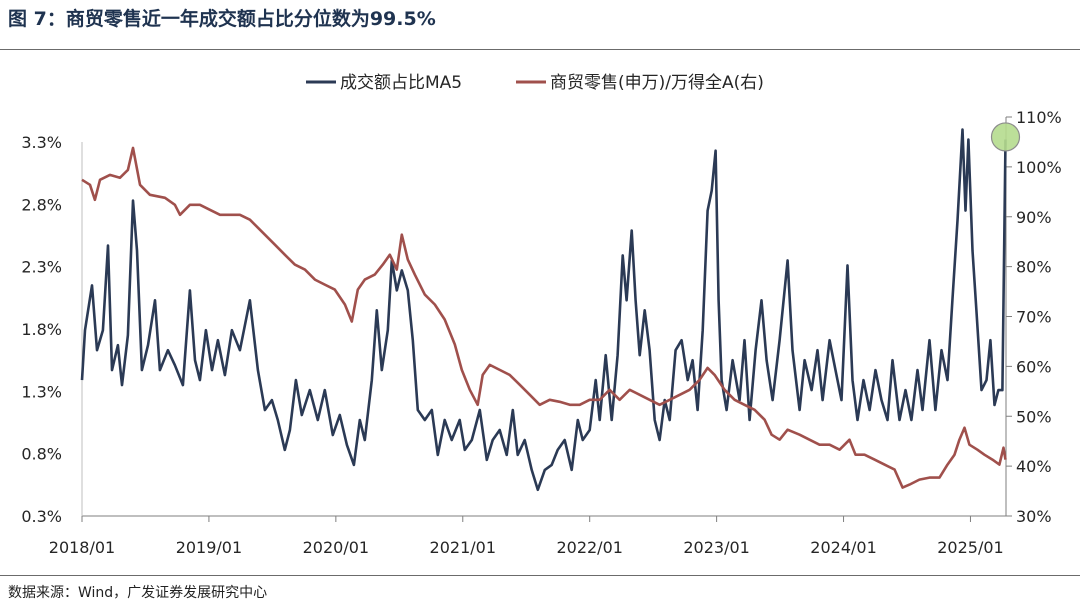 Image resolution: width=1080 pixels, height=606 pixels. I want to click on x-tick-label: 2022/01, so click(589, 547).